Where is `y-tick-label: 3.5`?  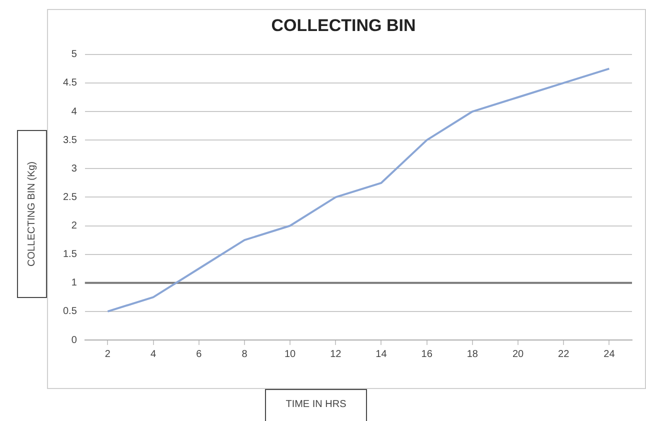
y-tick-label: 3.5 is located at coordinates (70, 140).